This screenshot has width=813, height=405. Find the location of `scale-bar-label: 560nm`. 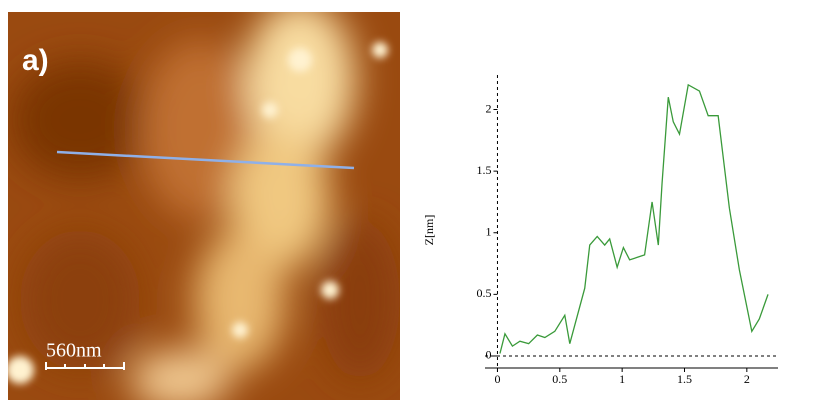

scale-bar-label: 560nm is located at coordinates (74, 351).